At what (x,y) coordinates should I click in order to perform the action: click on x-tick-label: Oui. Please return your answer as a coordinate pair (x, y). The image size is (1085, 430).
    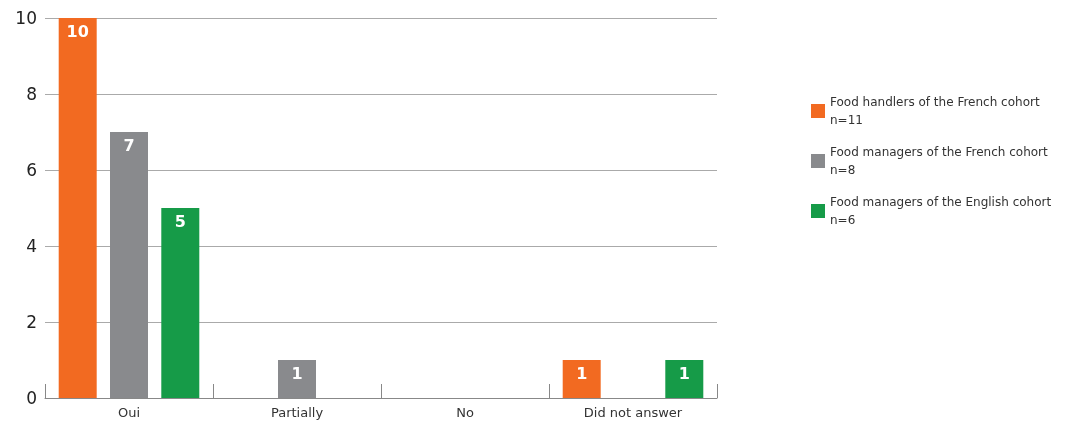
    Looking at the image, I should click on (129, 412).